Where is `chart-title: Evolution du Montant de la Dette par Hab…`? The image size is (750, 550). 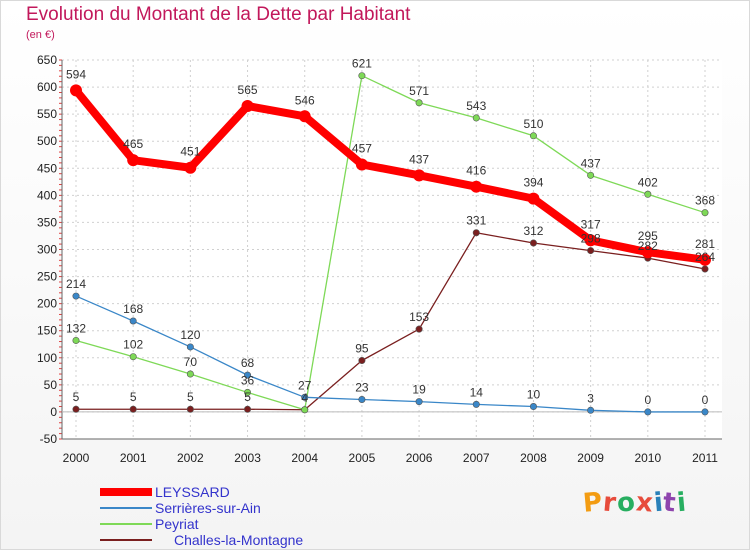
chart-title: Evolution du Montant de la Dette par Hab… is located at coordinates (218, 14).